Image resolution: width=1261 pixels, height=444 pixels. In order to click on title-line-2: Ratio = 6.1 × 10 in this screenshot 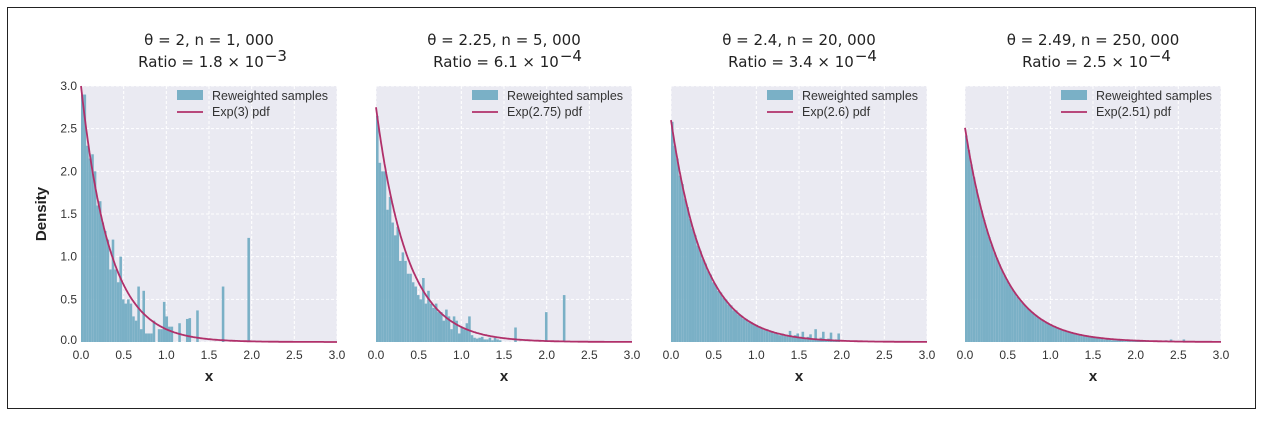, I will do `click(496, 62)`.